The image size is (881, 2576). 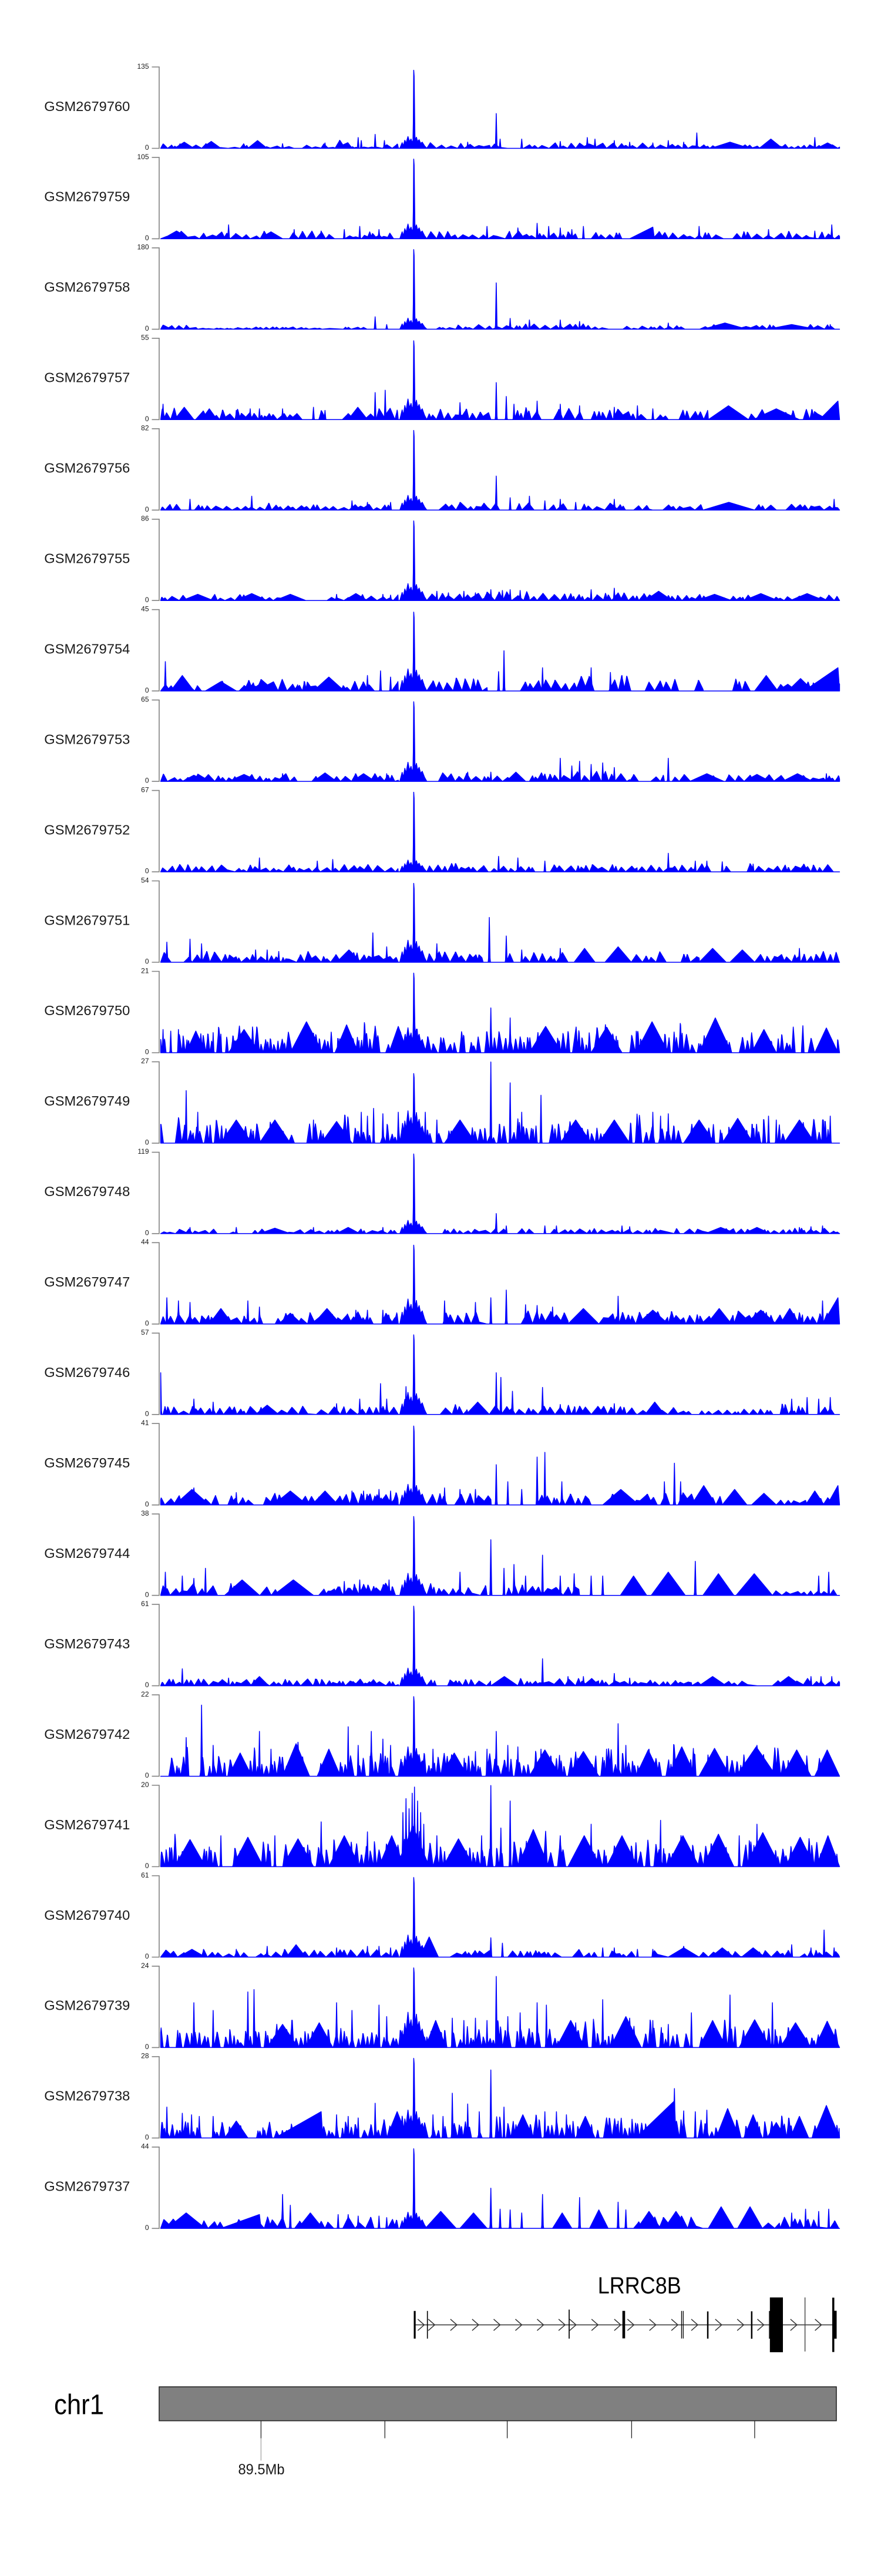 What do you see at coordinates (87, 196) in the screenshot?
I see `svg-text: GSM2679759` at bounding box center [87, 196].